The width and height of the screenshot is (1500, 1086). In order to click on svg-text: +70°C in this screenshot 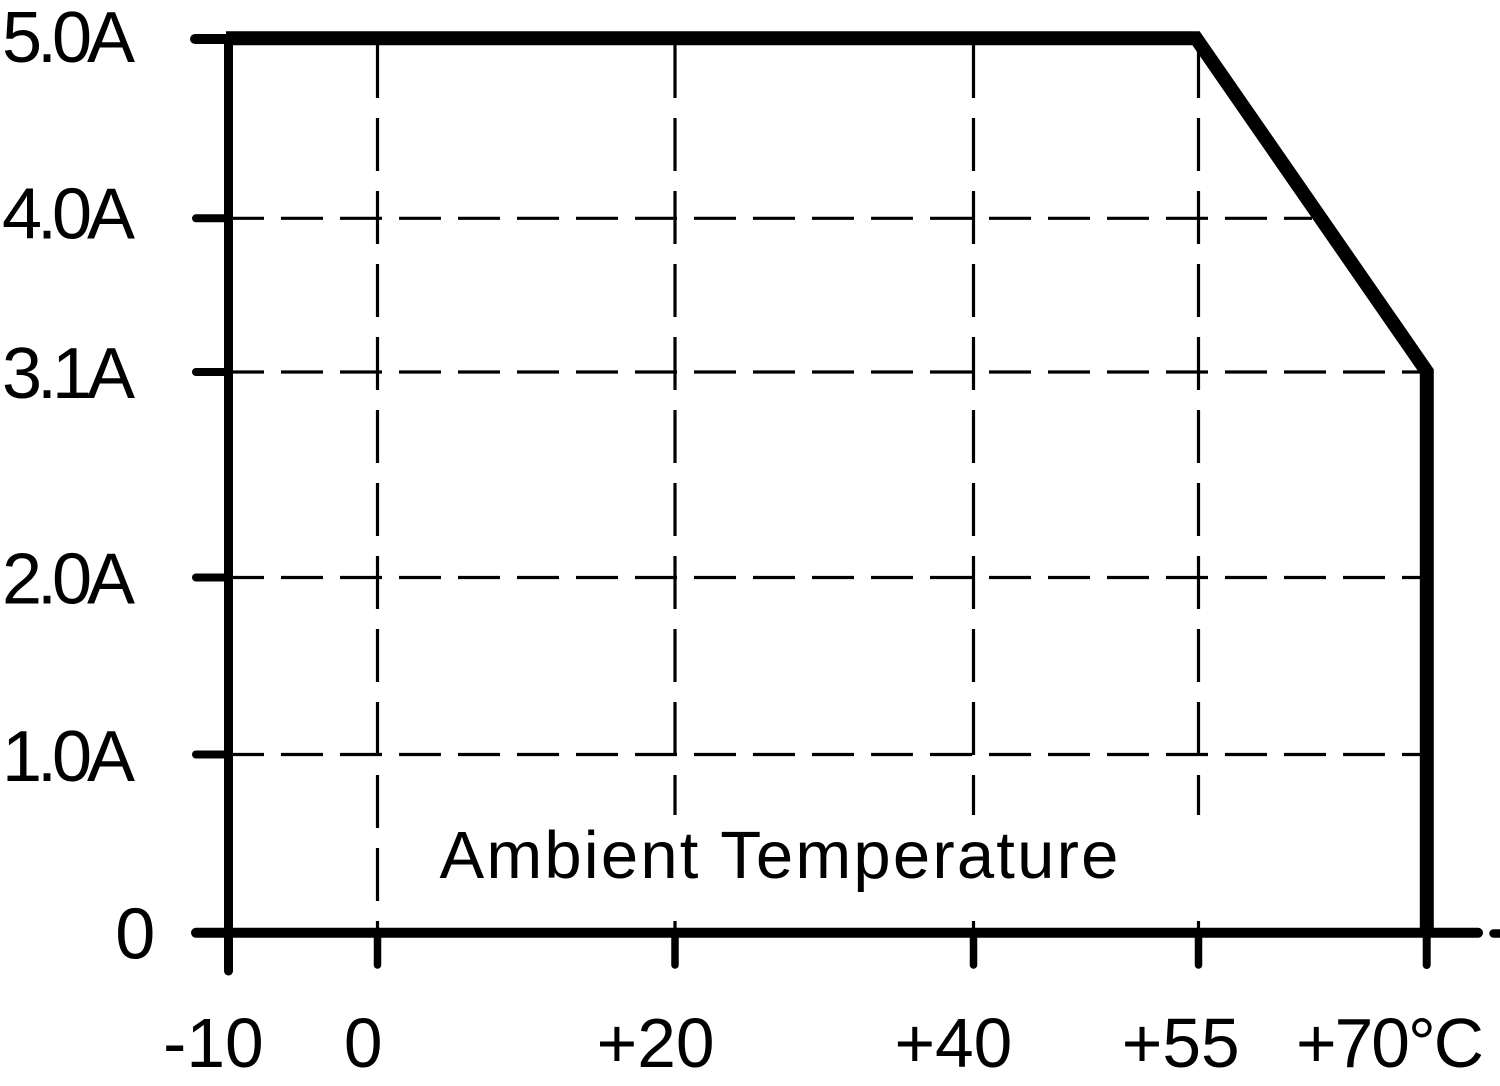, I will do `click(1389, 1043)`.